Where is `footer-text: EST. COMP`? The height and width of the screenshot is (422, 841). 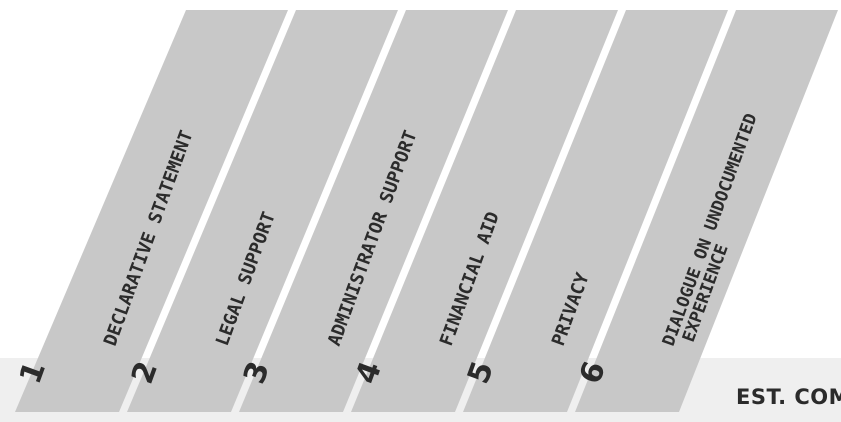
footer-text: EST. COMP is located at coordinates (788, 397).